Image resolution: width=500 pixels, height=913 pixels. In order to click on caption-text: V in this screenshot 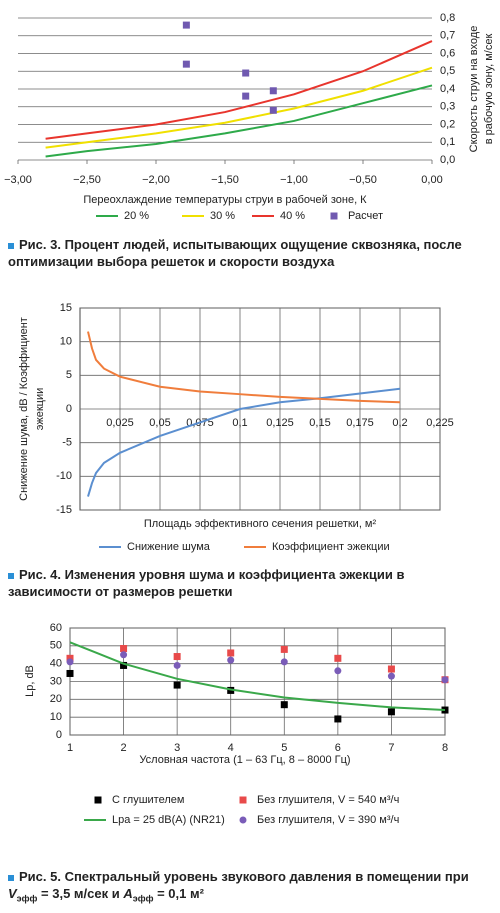, I will do `click(12, 893)`.